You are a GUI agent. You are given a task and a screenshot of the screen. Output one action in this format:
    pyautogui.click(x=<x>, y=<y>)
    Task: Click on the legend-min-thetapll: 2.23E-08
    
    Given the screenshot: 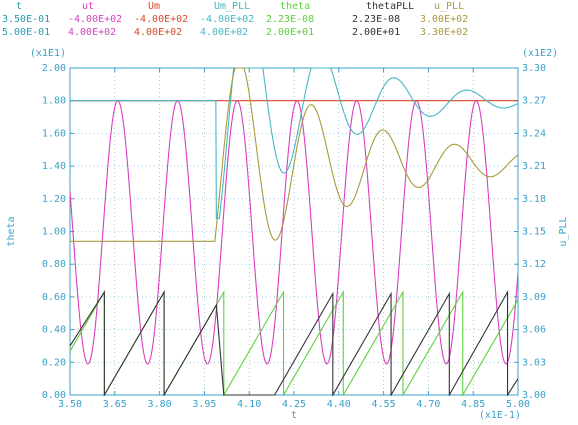 What is the action you would take?
    pyautogui.click(x=376, y=19)
    